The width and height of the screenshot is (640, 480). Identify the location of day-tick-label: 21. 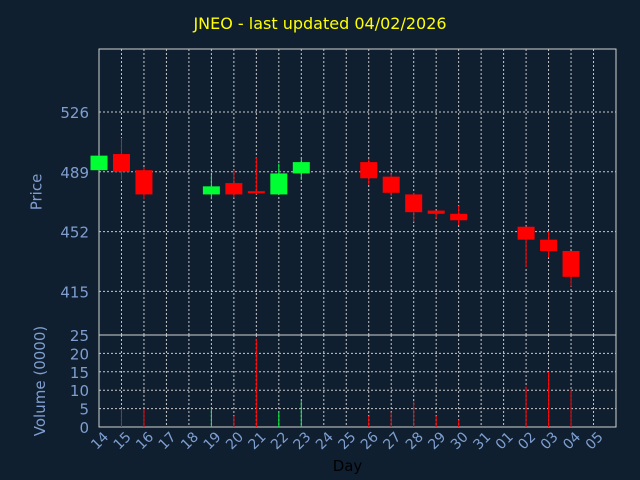
(258, 441).